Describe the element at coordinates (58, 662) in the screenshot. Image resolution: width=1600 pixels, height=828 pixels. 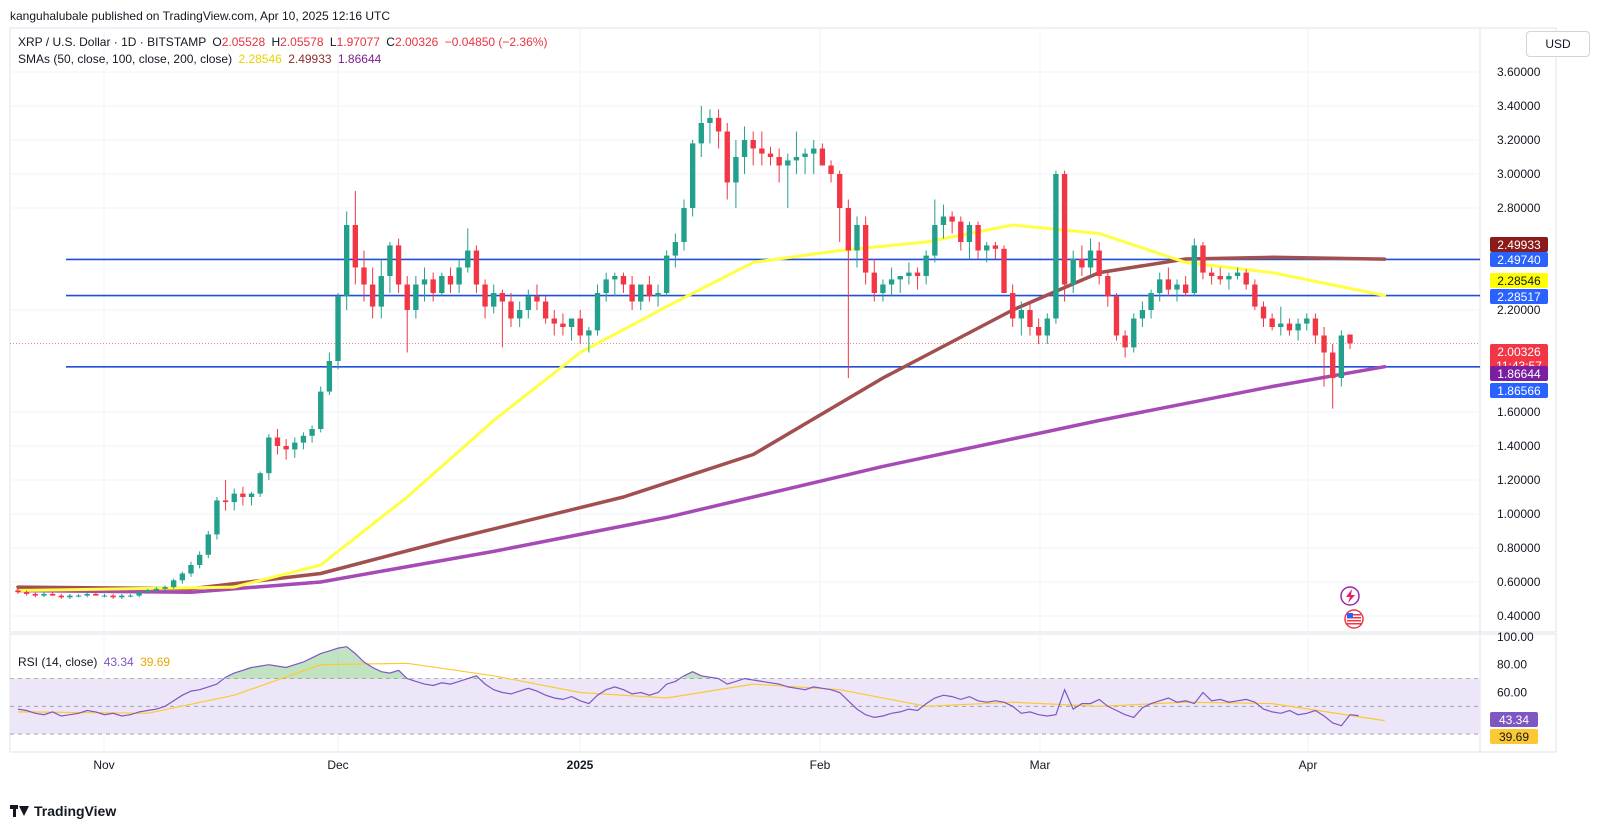
I see `rsi-title: RSI (14, close)` at that location.